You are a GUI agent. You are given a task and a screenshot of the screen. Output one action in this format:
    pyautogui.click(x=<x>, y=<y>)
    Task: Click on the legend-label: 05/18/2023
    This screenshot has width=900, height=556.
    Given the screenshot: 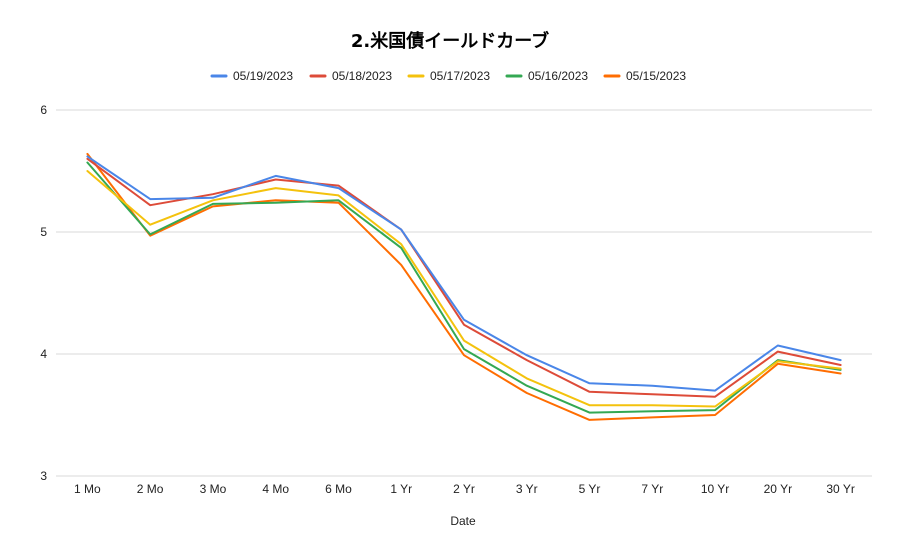 What is the action you would take?
    pyautogui.click(x=362, y=76)
    